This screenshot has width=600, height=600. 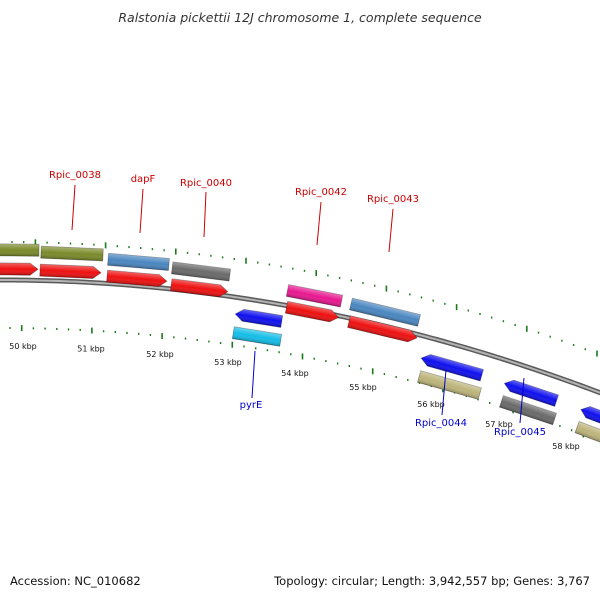 What do you see at coordinates (393, 199) in the screenshot?
I see `gene-label-Rpic_0043: Rpic_0043` at bounding box center [393, 199].